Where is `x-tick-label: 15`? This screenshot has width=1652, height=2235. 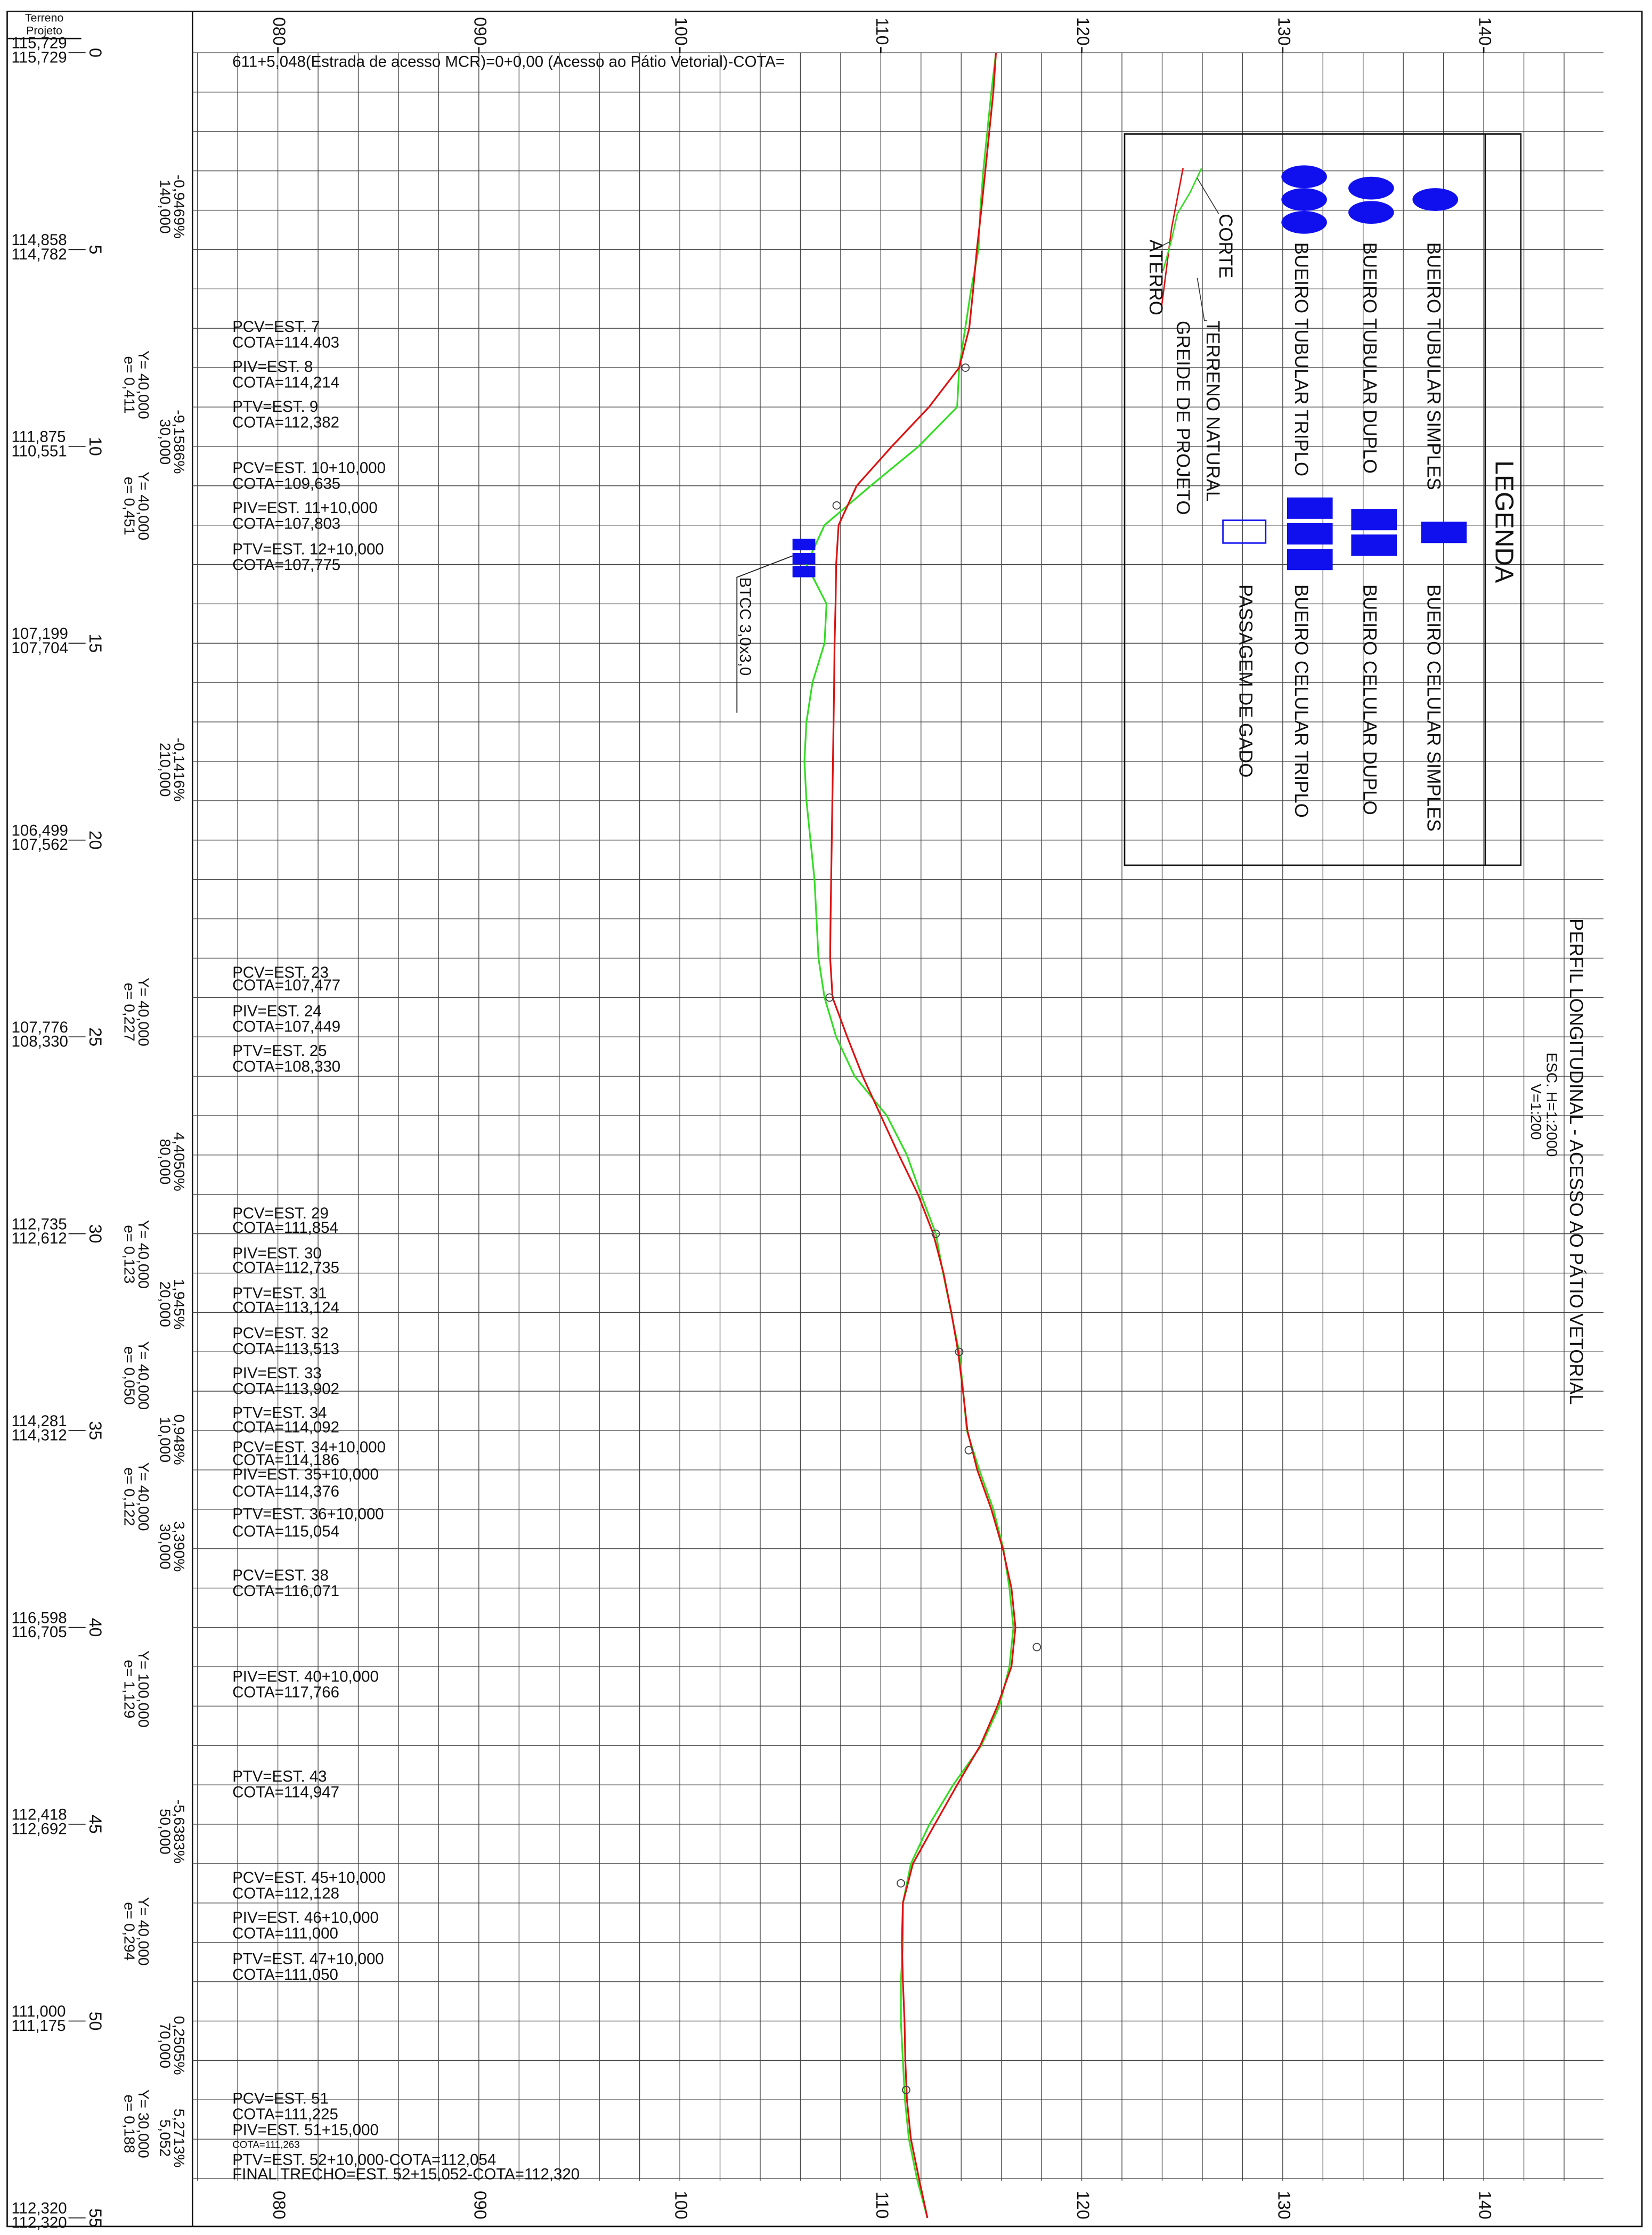
x-tick-label: 15 is located at coordinates (95, 643).